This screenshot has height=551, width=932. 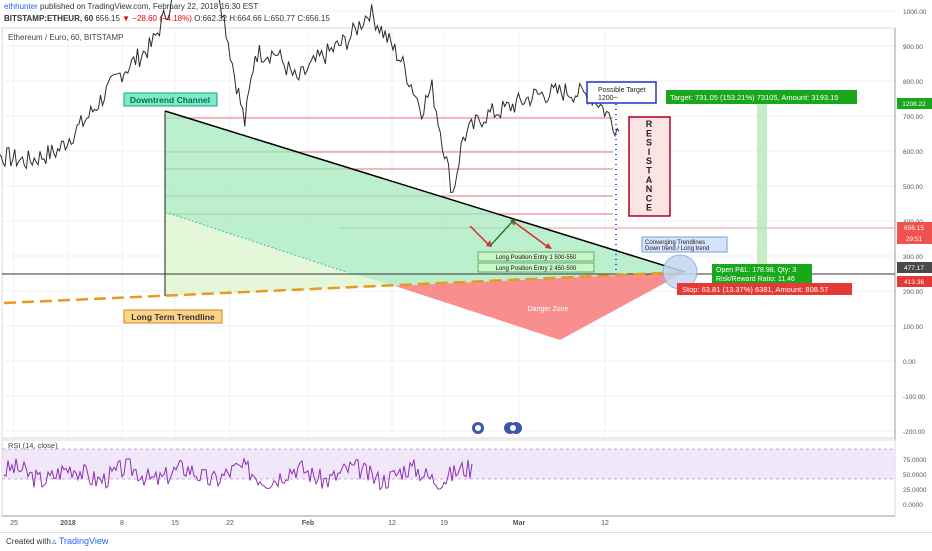 I want to click on converging-box, so click(x=684, y=244).